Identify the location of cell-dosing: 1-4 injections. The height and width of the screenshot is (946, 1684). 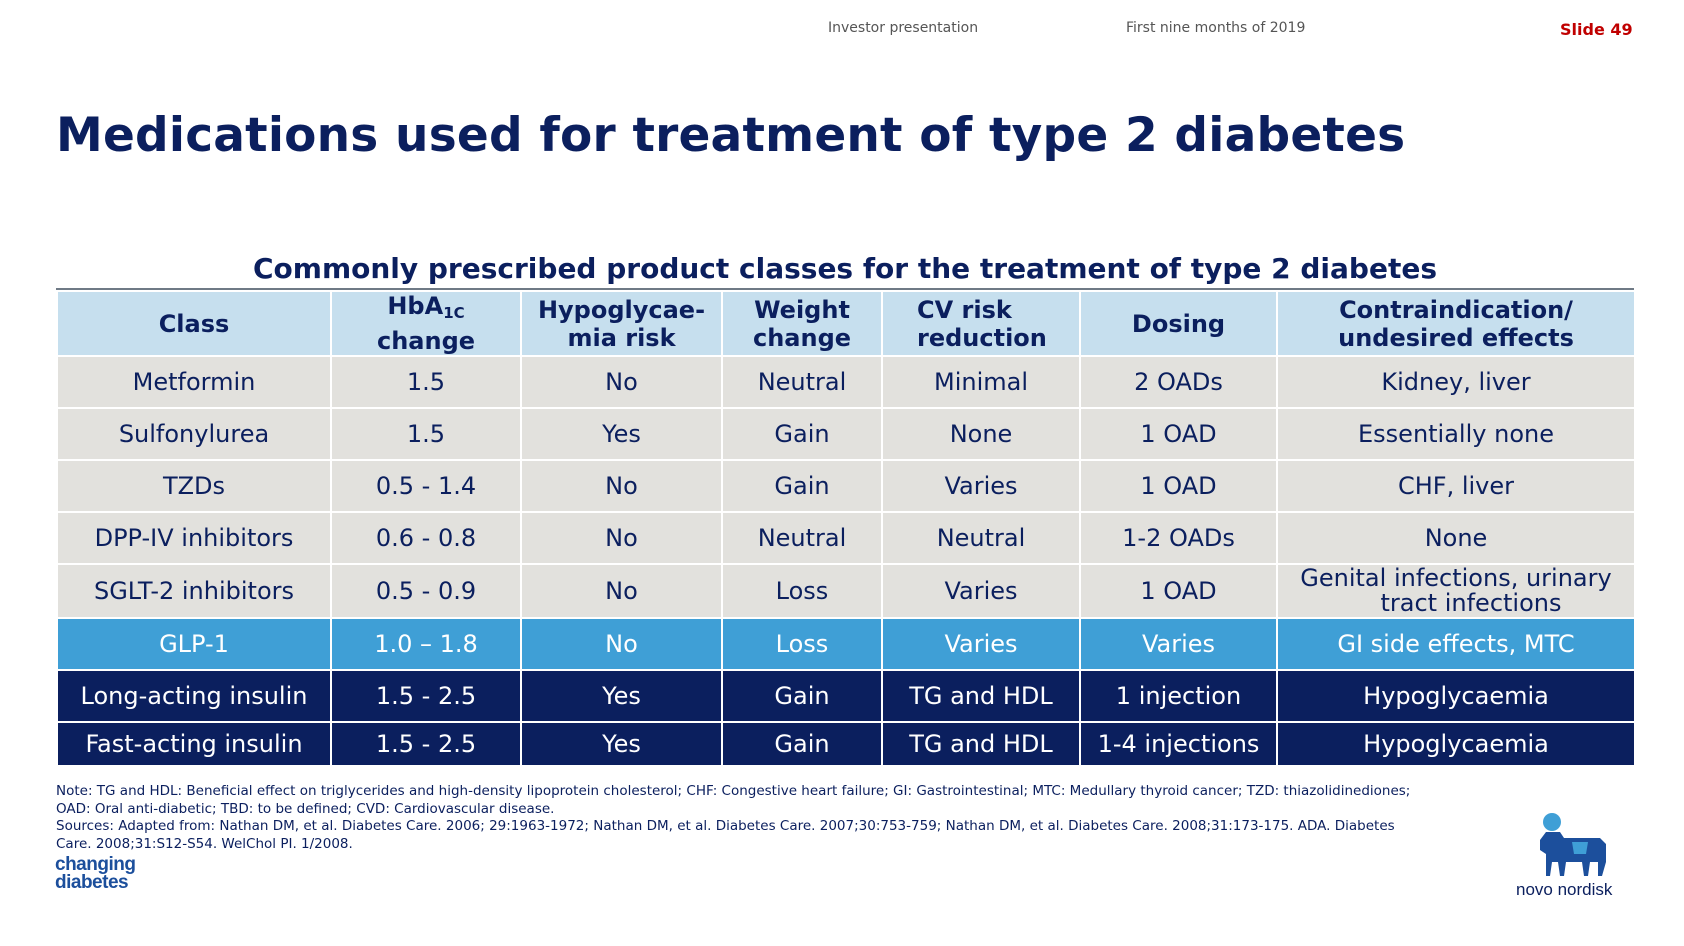
(1178, 744).